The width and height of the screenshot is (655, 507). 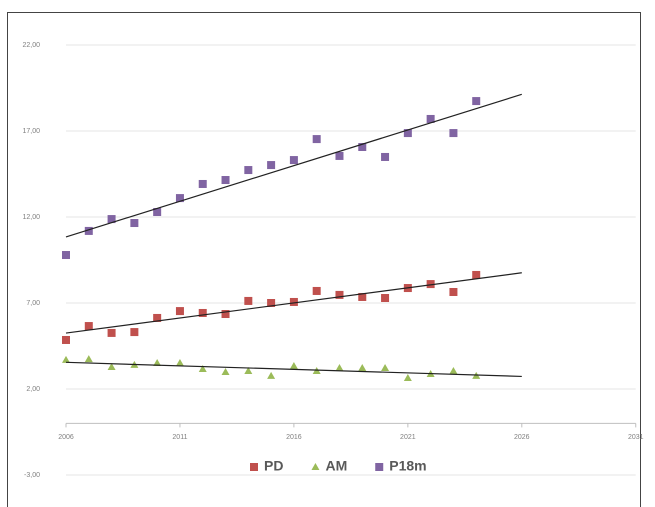 What do you see at coordinates (294, 437) in the screenshot?
I see `x-tick-label: 2016` at bounding box center [294, 437].